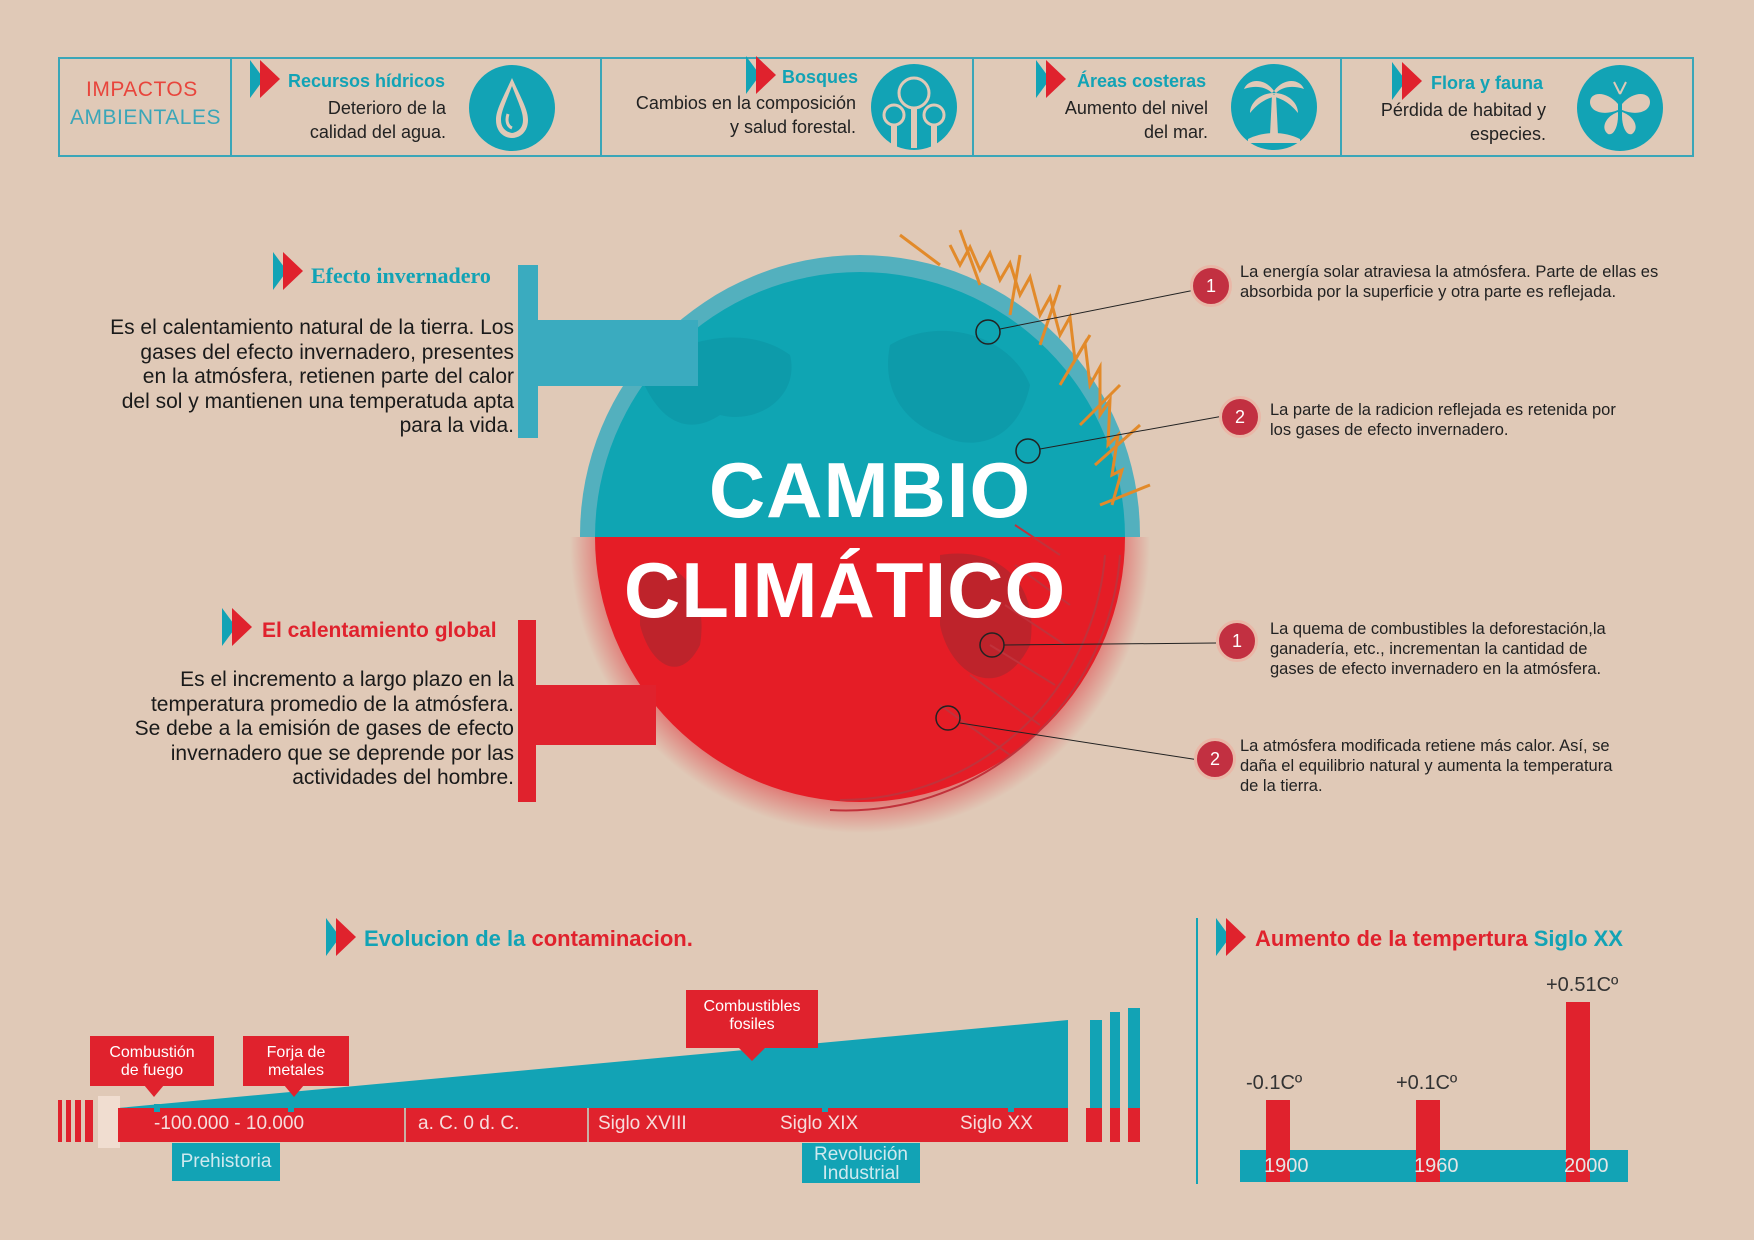 The image size is (1754, 1240). Describe the element at coordinates (752, 1019) in the screenshot. I see `event-callout: Combustibles fosiles` at that location.